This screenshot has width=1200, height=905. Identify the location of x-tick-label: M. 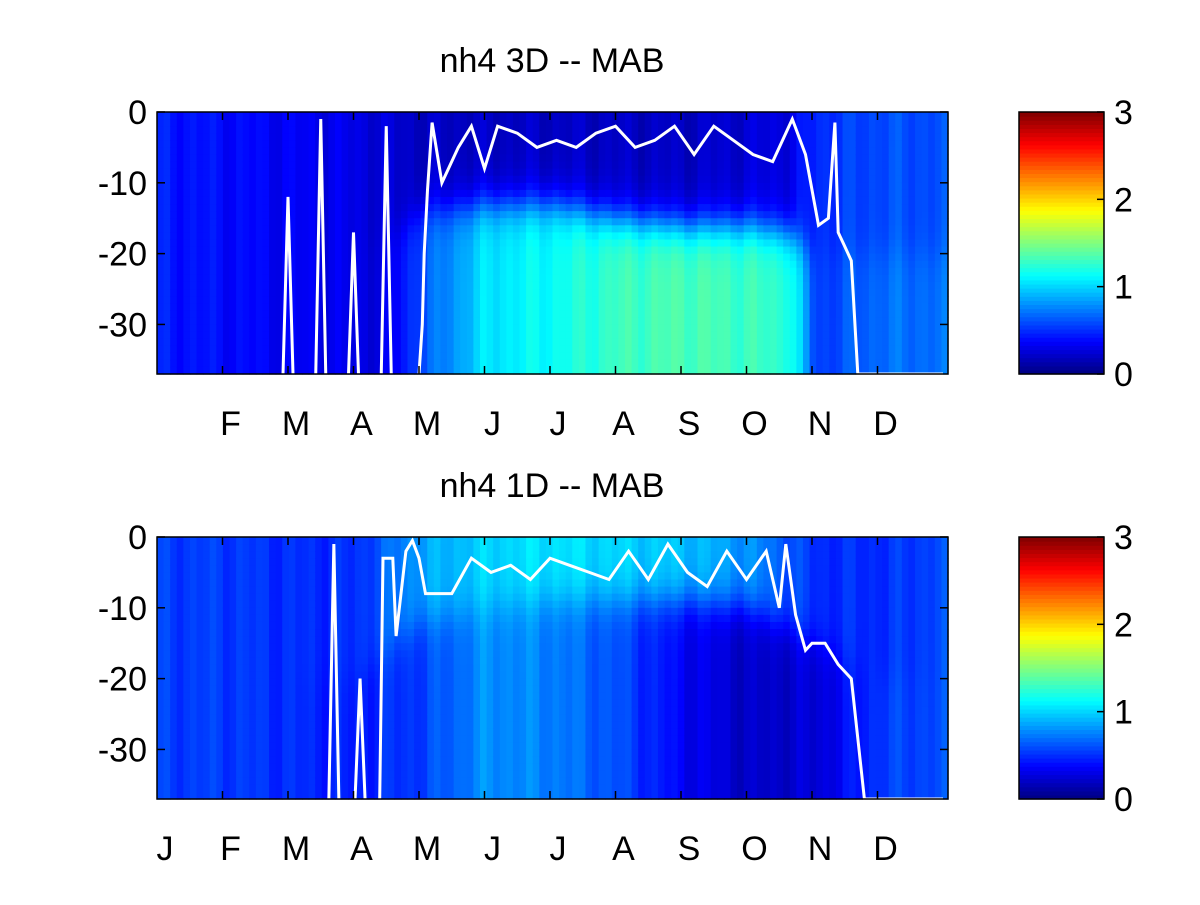
(427, 424).